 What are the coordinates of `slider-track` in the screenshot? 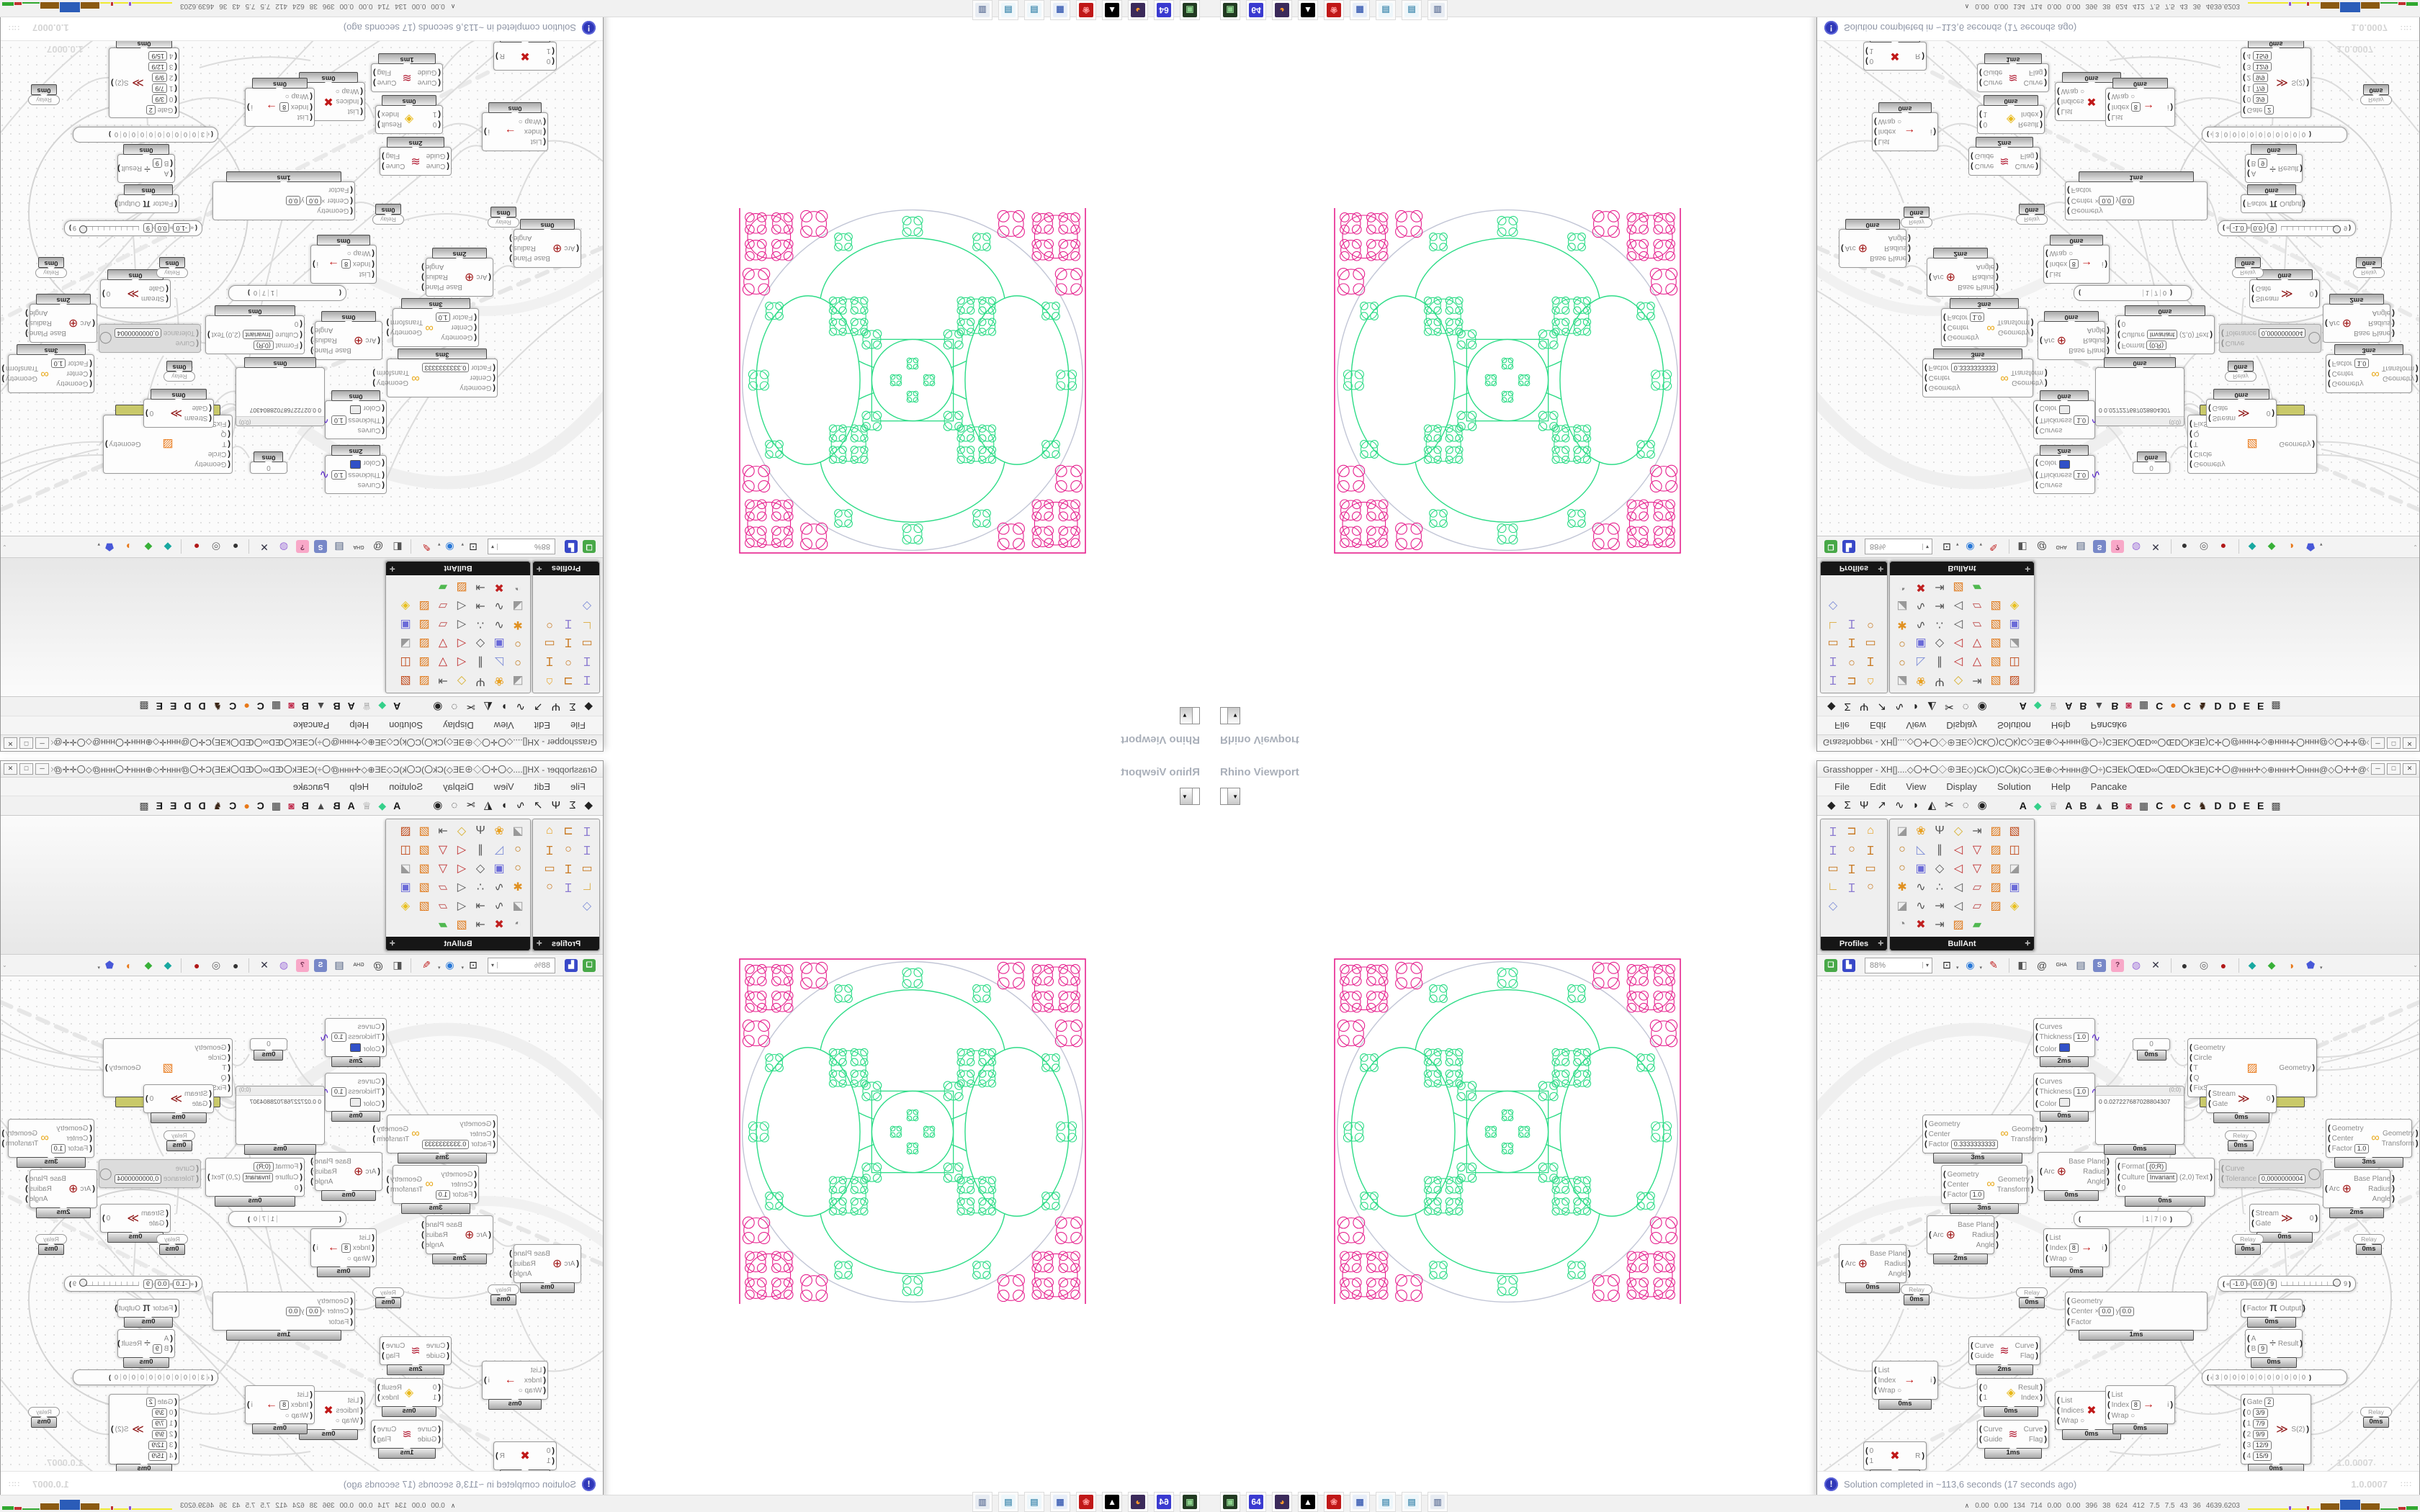 It's located at (2311, 229).